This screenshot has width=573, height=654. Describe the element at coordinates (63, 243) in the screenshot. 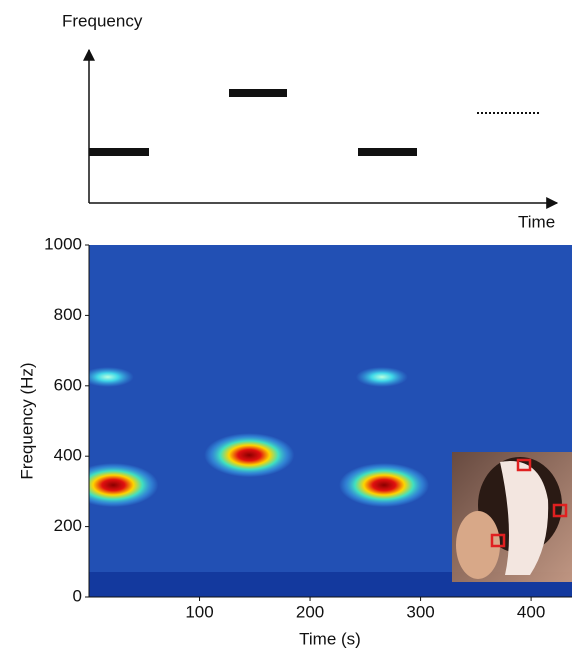

I see `y-tick-label: 1000` at that location.